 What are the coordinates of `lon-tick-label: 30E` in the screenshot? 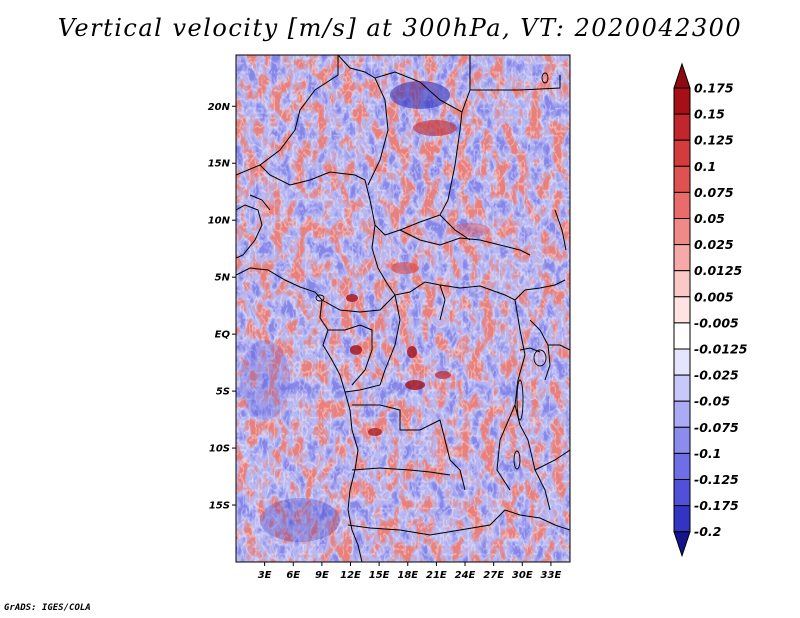 It's located at (522, 575).